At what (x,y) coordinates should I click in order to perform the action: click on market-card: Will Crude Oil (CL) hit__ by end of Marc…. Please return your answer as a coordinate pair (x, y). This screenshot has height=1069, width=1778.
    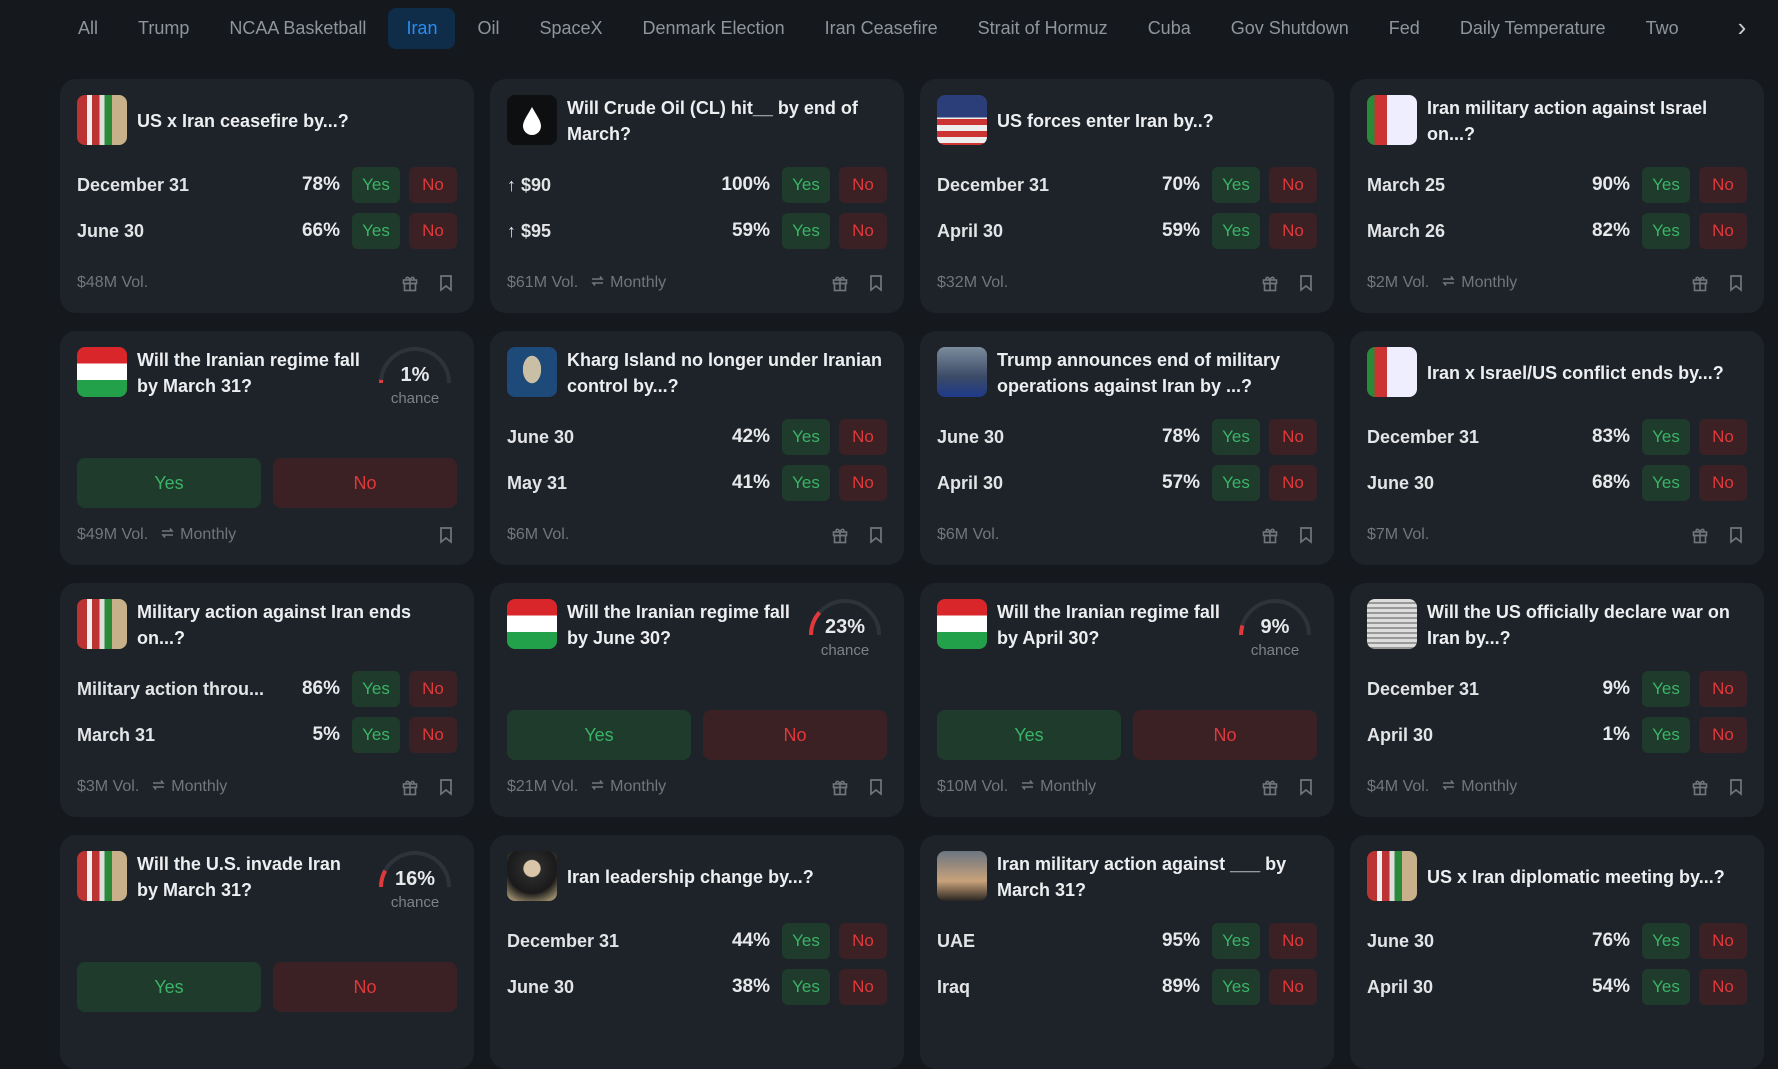
    Looking at the image, I should click on (697, 196).